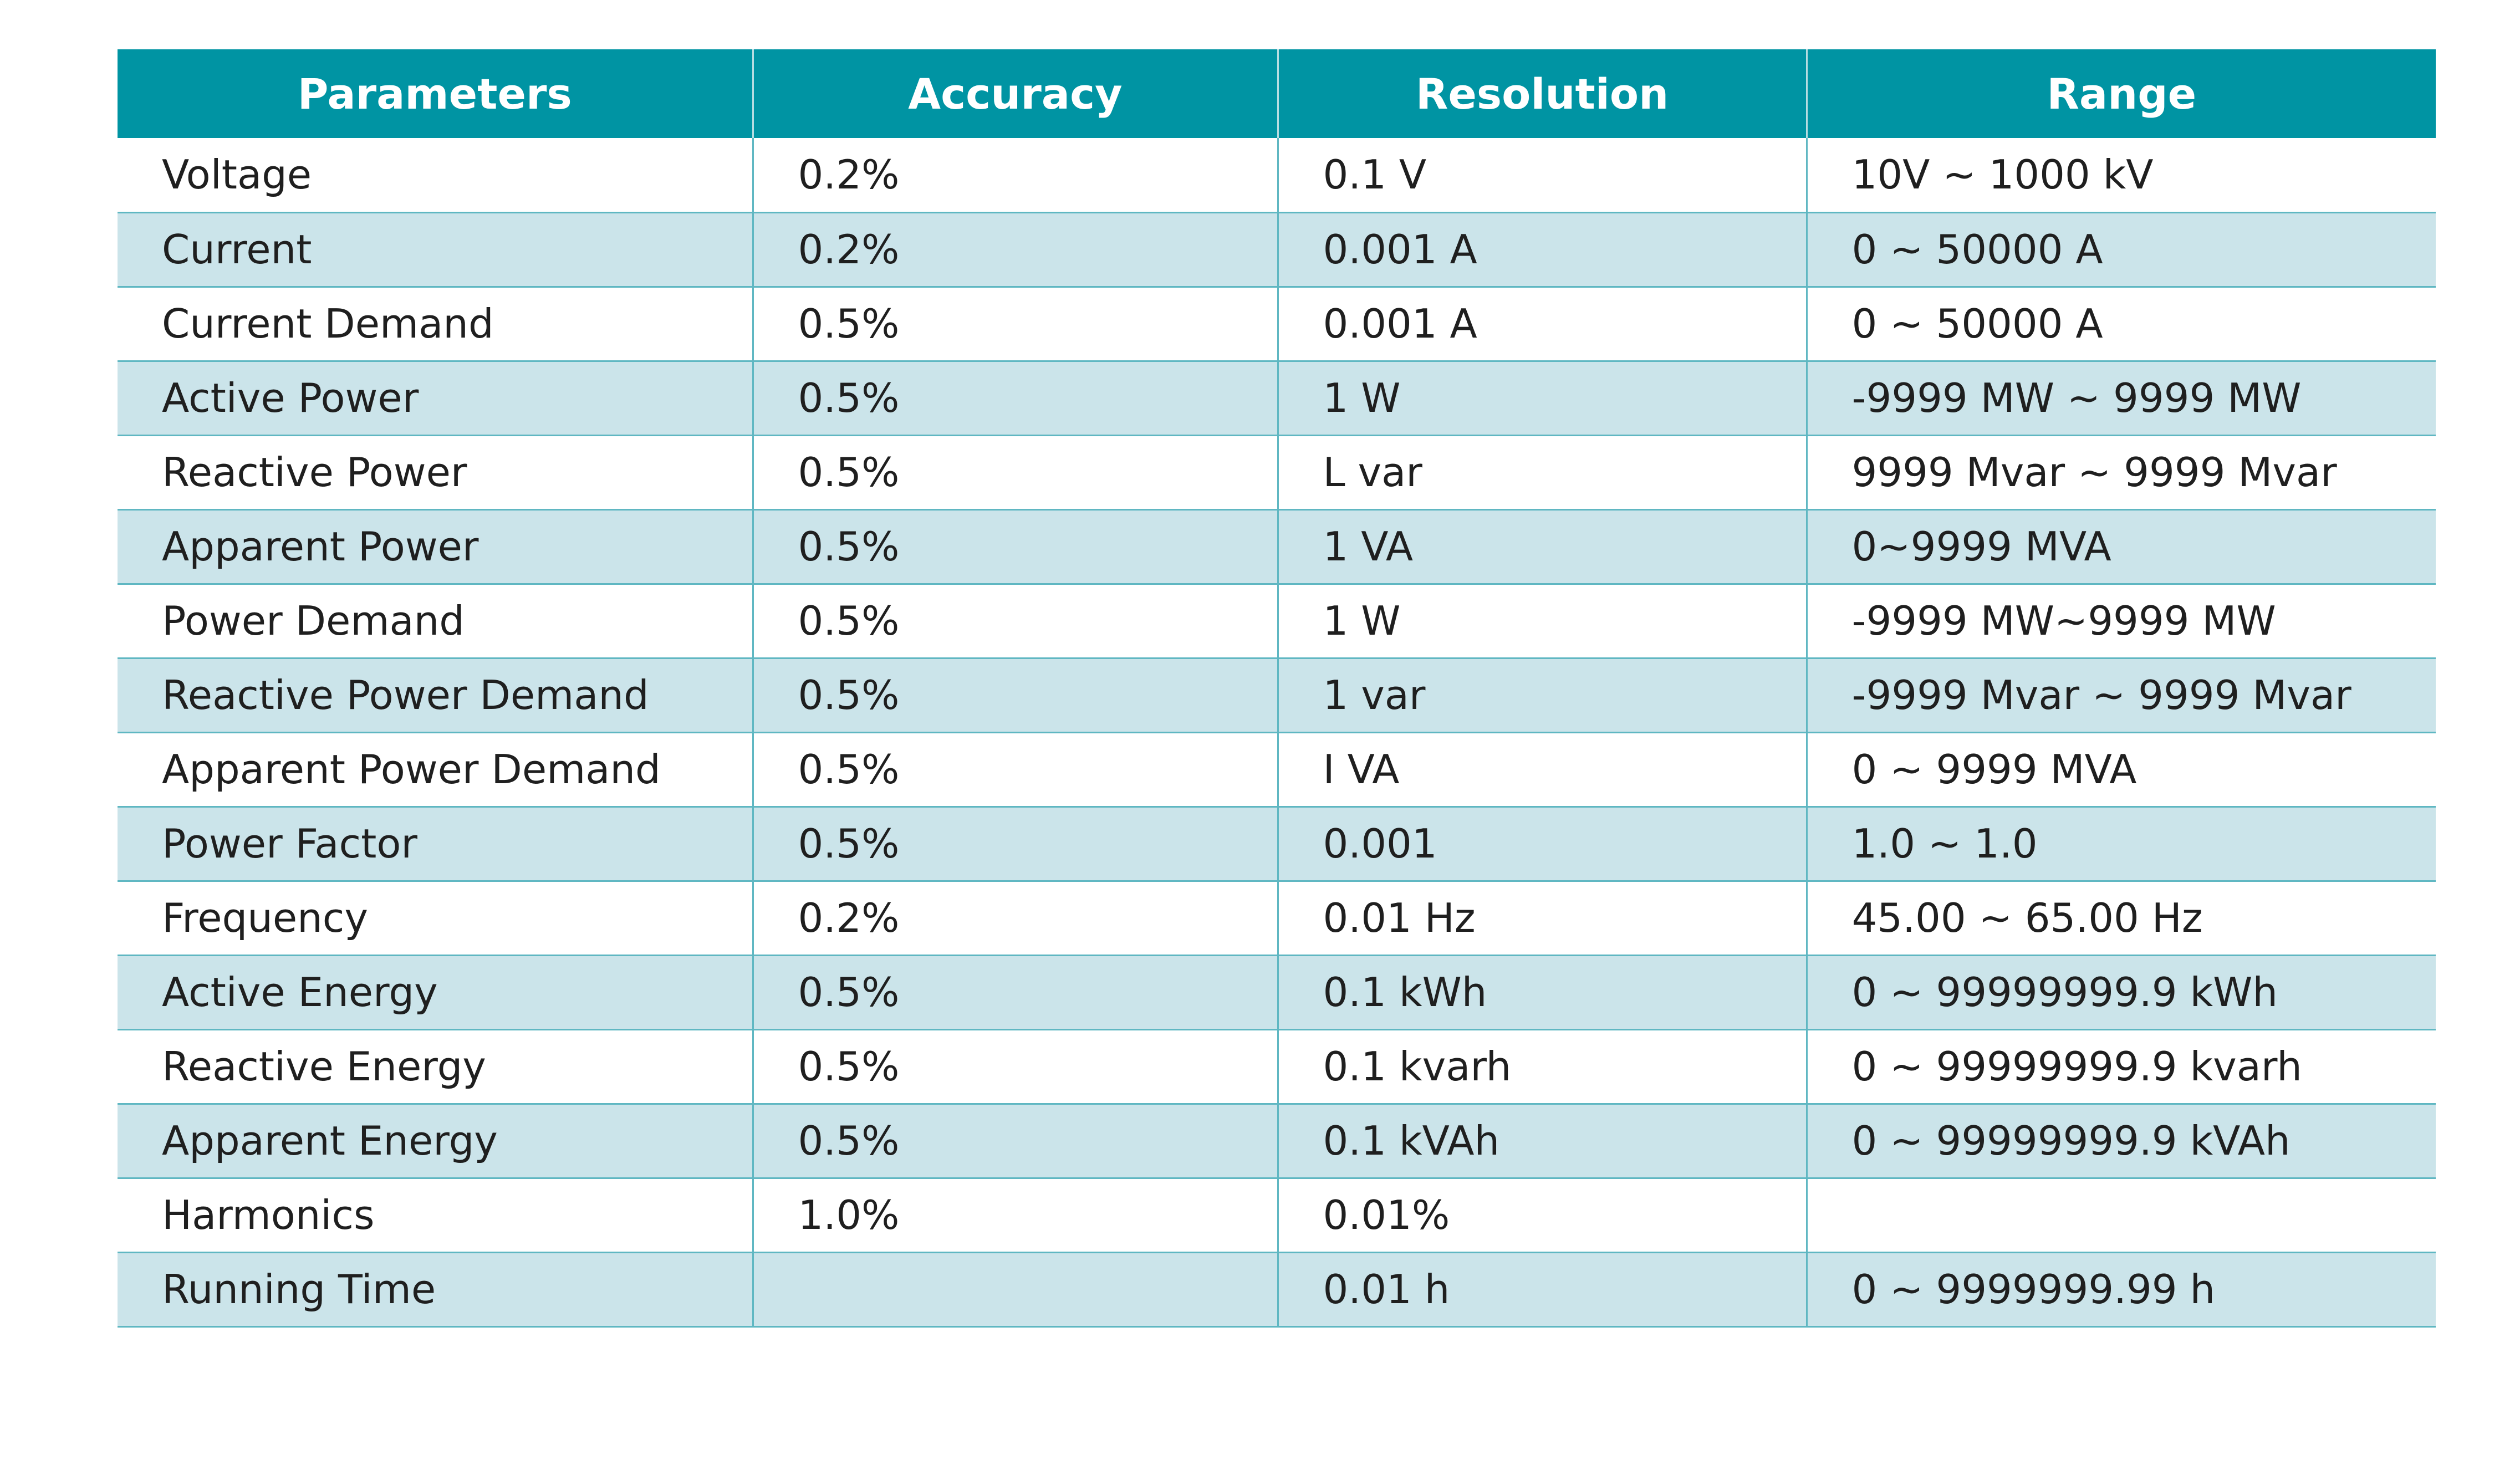  I want to click on header-accuracy: Accuracy, so click(1015, 93).